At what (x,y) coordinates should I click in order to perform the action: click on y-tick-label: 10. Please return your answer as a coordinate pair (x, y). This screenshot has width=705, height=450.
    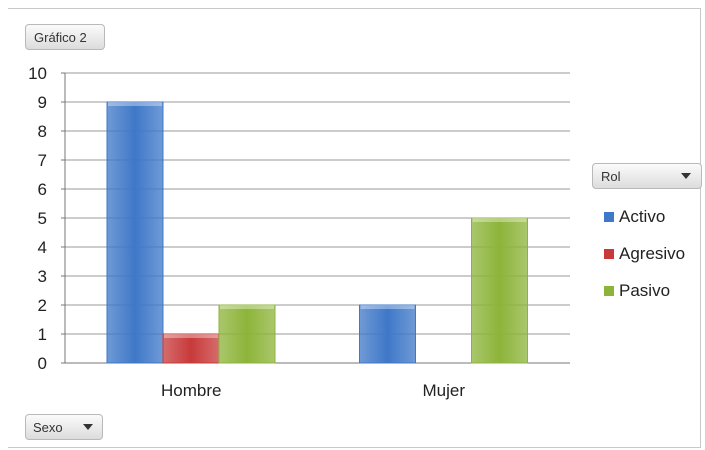
    Looking at the image, I should click on (37, 73).